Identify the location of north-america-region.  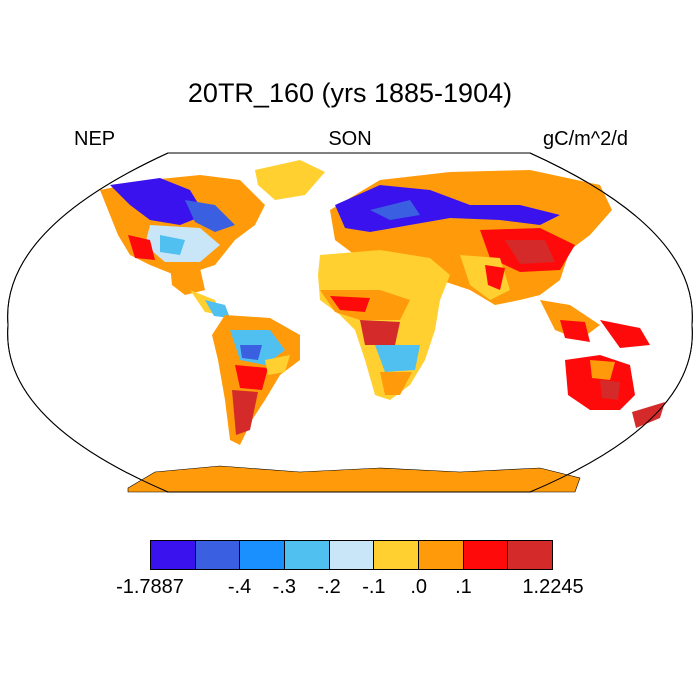
(182, 246).